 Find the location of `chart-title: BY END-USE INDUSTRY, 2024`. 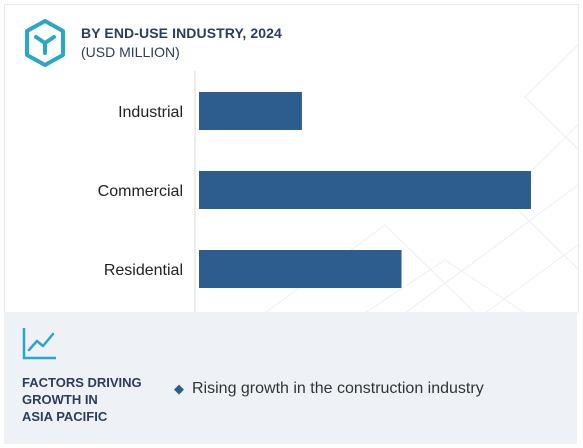

chart-title: BY END-USE INDUSTRY, 2024 is located at coordinates (181, 33).